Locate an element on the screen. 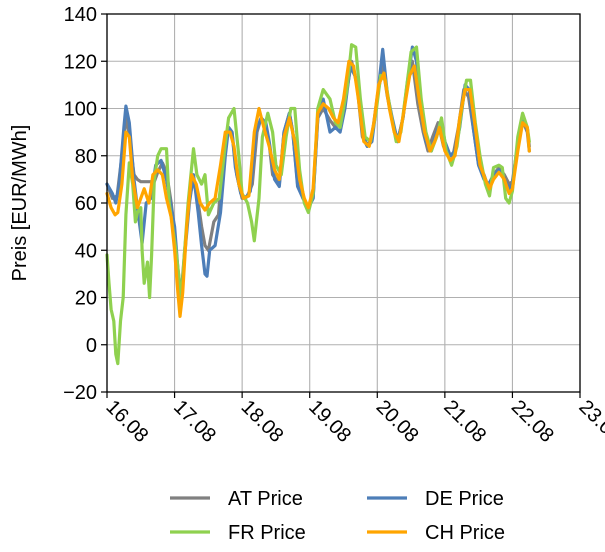  x-tick-label: 21.08 is located at coordinates (464, 421).